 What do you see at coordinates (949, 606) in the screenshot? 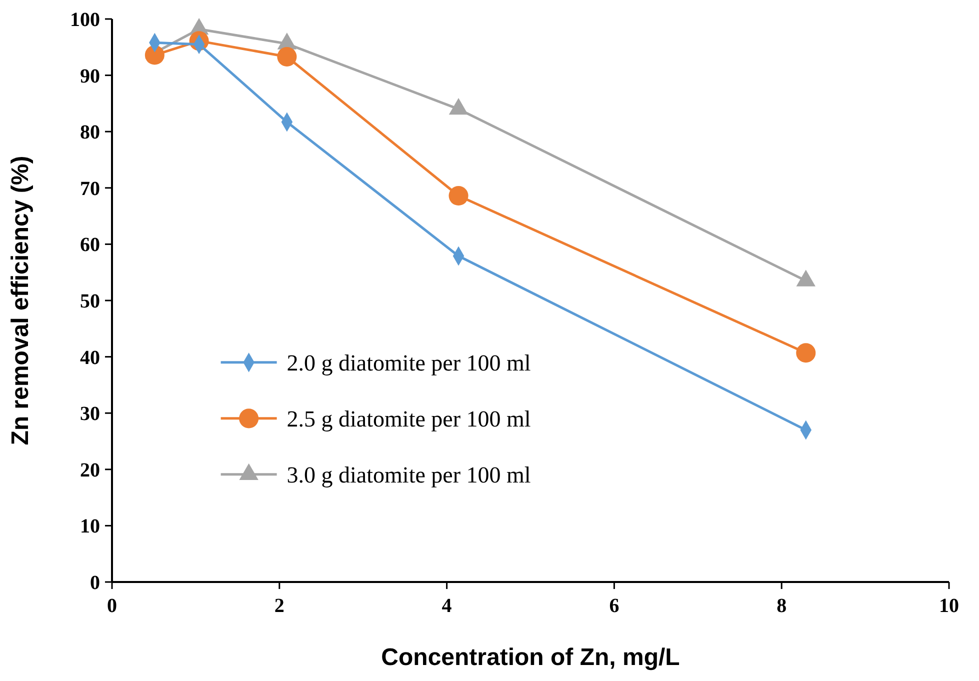
I see `x-tick-label: 10` at bounding box center [949, 606].